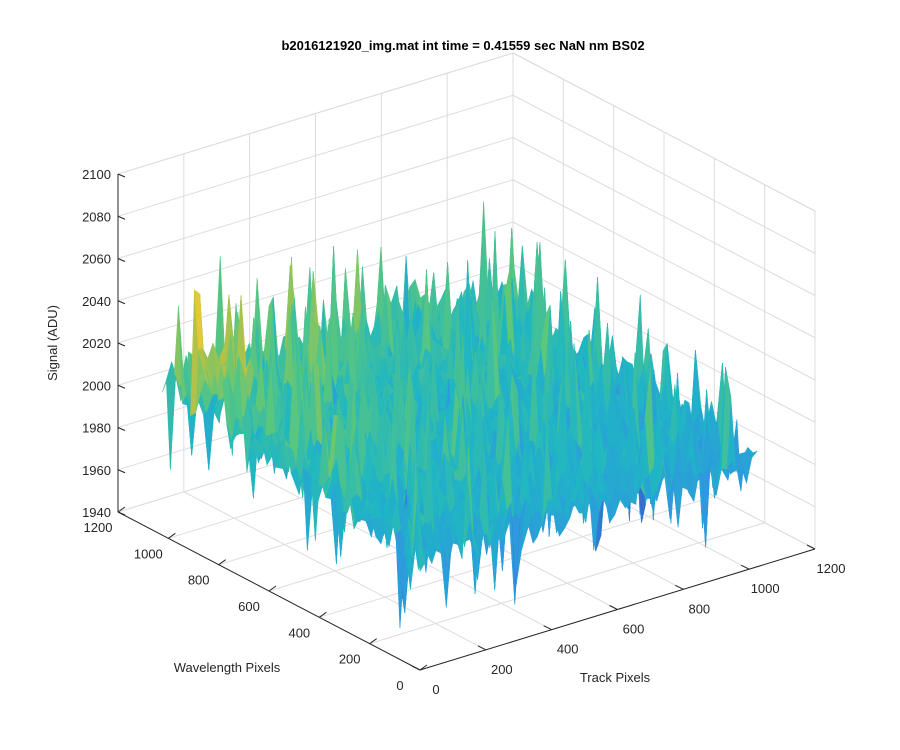 Image resolution: width=900 pixels, height=750 pixels. I want to click on x-tick-label: 800, so click(699, 608).